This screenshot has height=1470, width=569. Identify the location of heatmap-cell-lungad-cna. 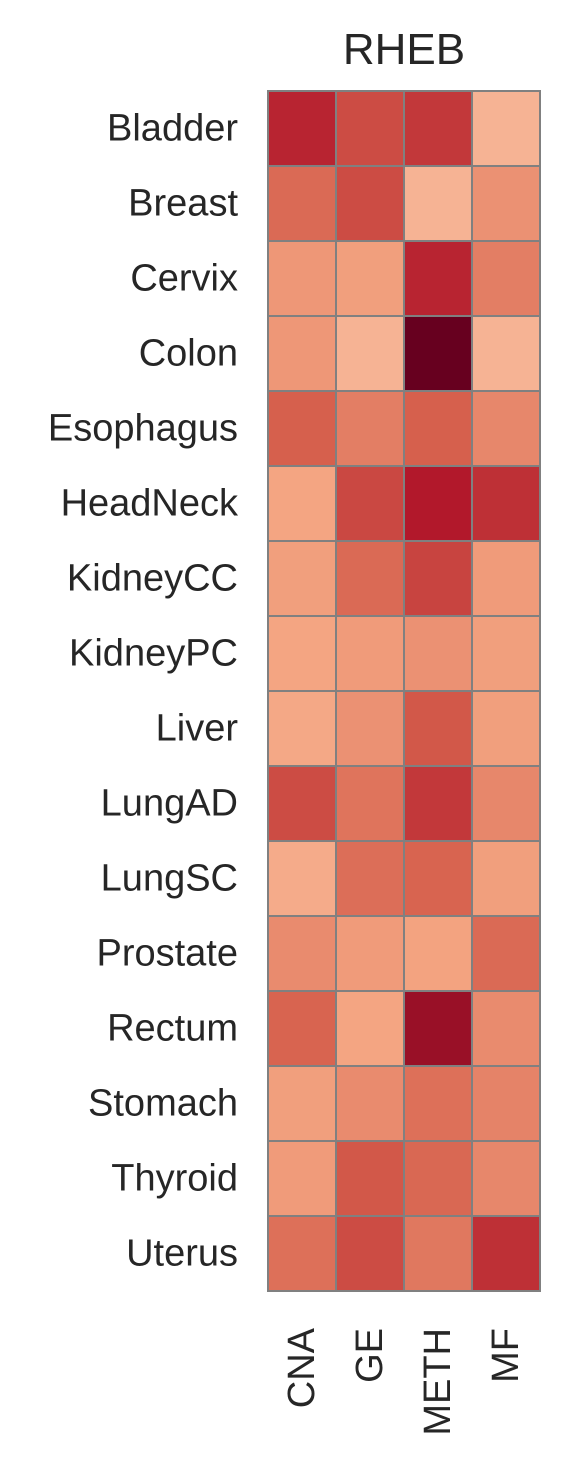
(302, 803).